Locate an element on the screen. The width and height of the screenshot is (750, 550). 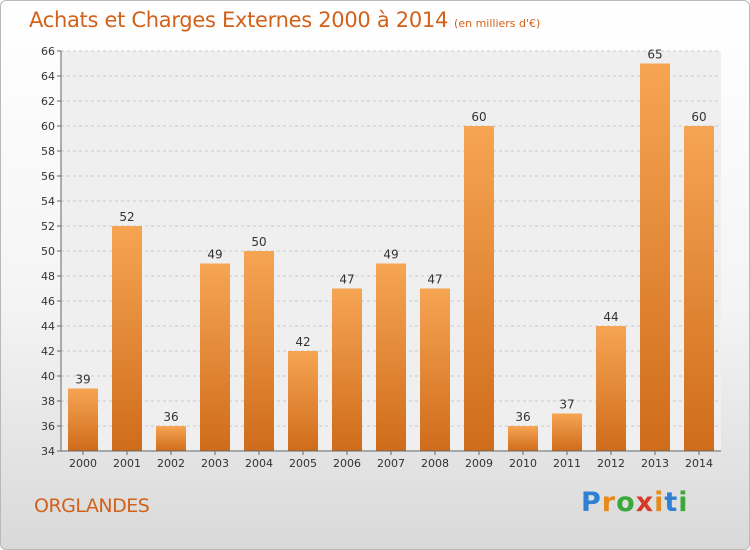
y-tick-label: 50 is located at coordinates (48, 251).